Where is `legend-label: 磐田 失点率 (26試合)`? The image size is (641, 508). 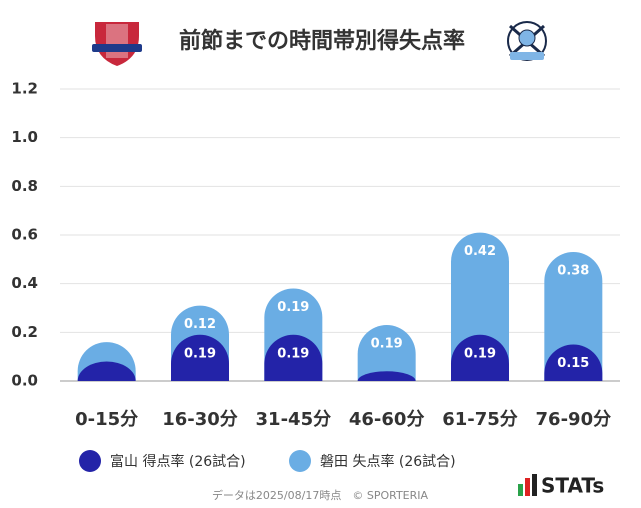
legend-label: 磐田 失点率 (26試合) is located at coordinates (388, 461).